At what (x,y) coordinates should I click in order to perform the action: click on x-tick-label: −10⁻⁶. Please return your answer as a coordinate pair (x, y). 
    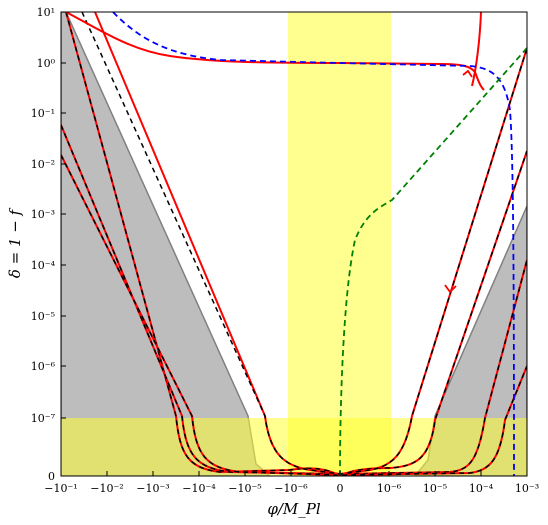
    Looking at the image, I should click on (291, 488).